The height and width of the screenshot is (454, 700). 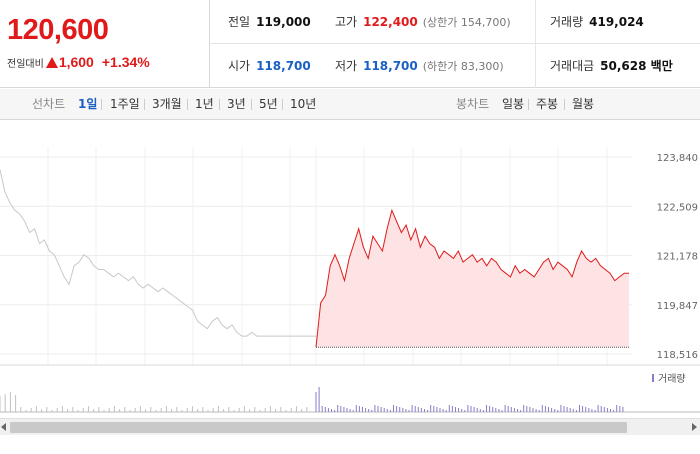 I want to click on change-amount: 1,600, so click(x=76, y=62).